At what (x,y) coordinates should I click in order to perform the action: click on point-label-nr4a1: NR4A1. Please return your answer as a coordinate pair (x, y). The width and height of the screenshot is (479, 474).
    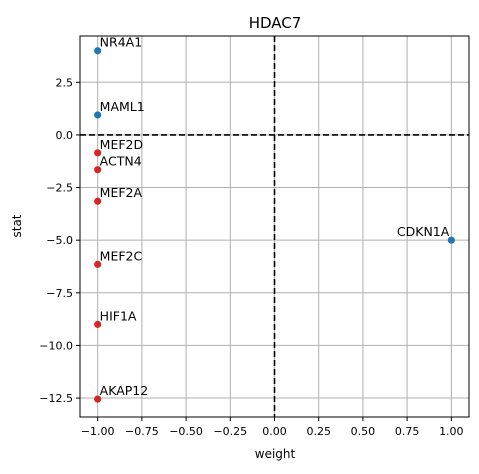
    Looking at the image, I should click on (121, 42).